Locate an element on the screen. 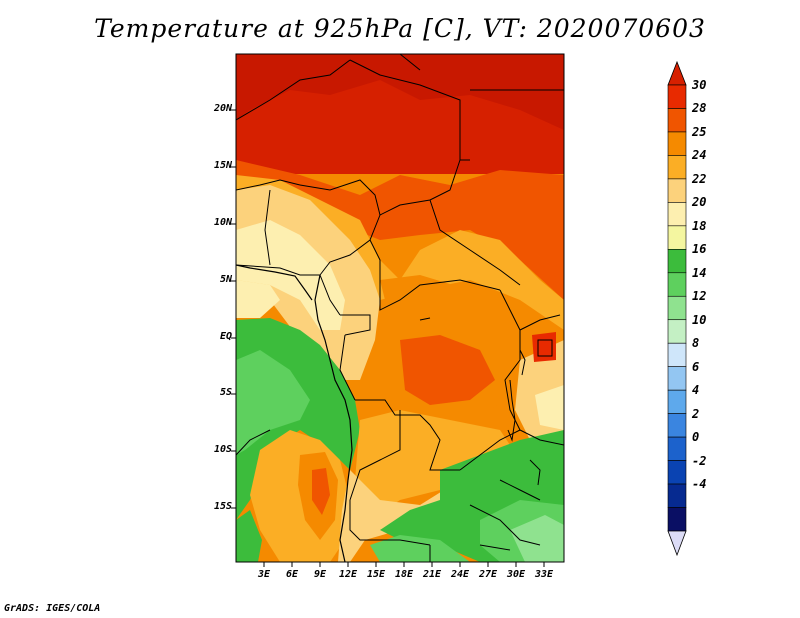  colorbar-label: 2 is located at coordinates (696, 413).